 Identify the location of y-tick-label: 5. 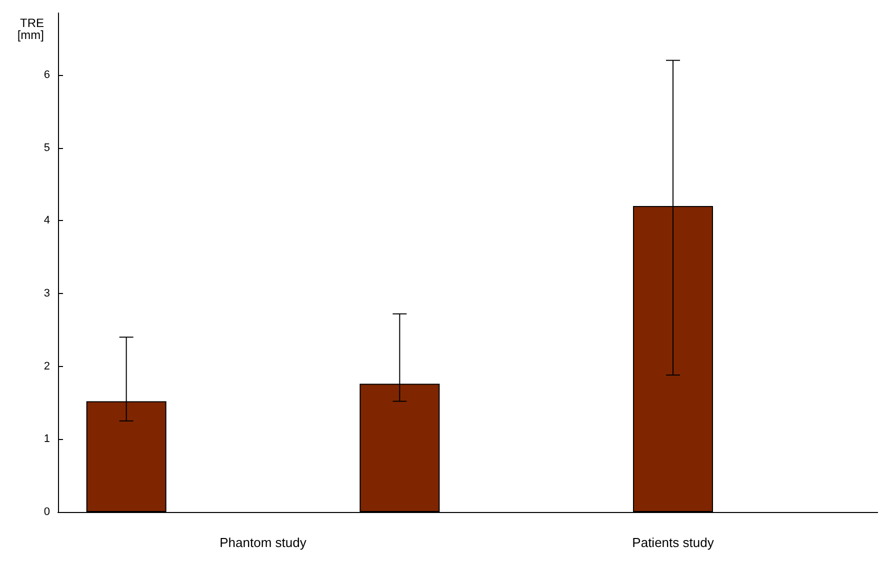
(47, 148).